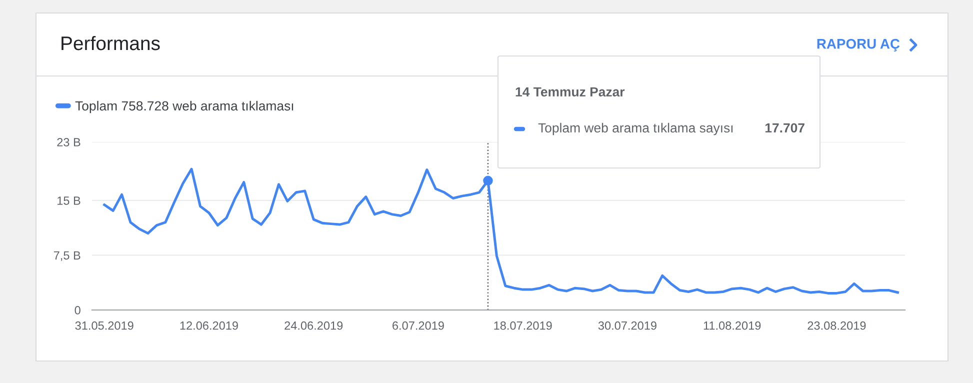 The height and width of the screenshot is (383, 973). What do you see at coordinates (313, 325) in the screenshot?
I see `x-tick-label: 24.06.2019` at bounding box center [313, 325].